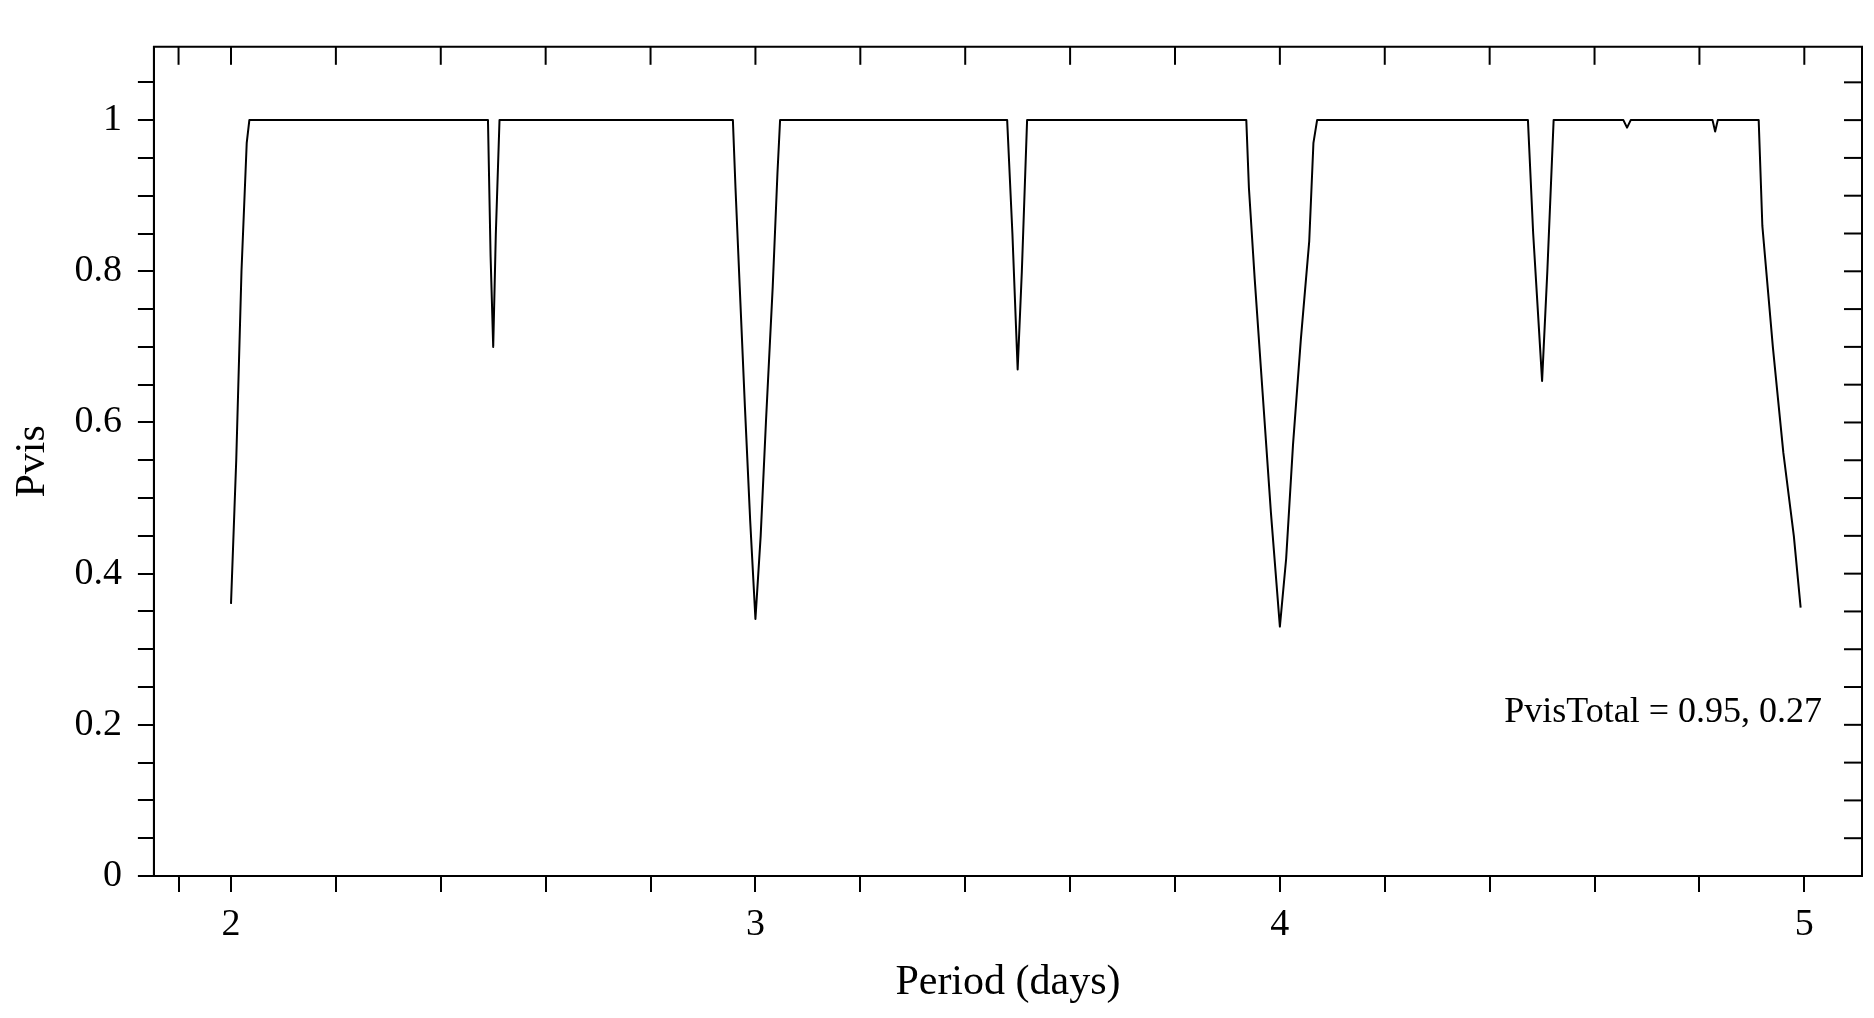 Image resolution: width=1874 pixels, height=1018 pixels. What do you see at coordinates (1008, 980) in the screenshot?
I see `x-axis-title: Period (days)` at bounding box center [1008, 980].